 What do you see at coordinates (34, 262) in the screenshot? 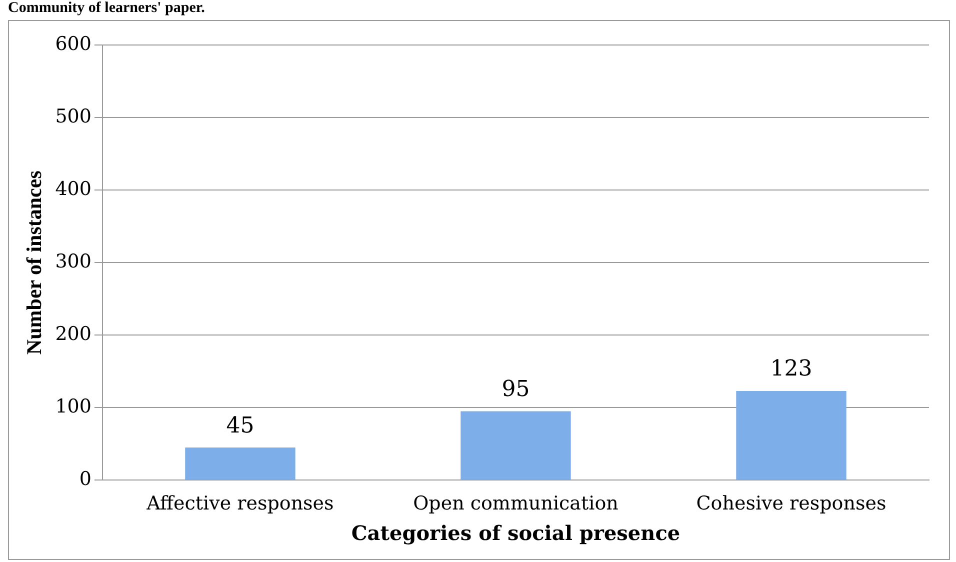
I see `y-axis-title: Number of instances` at bounding box center [34, 262].